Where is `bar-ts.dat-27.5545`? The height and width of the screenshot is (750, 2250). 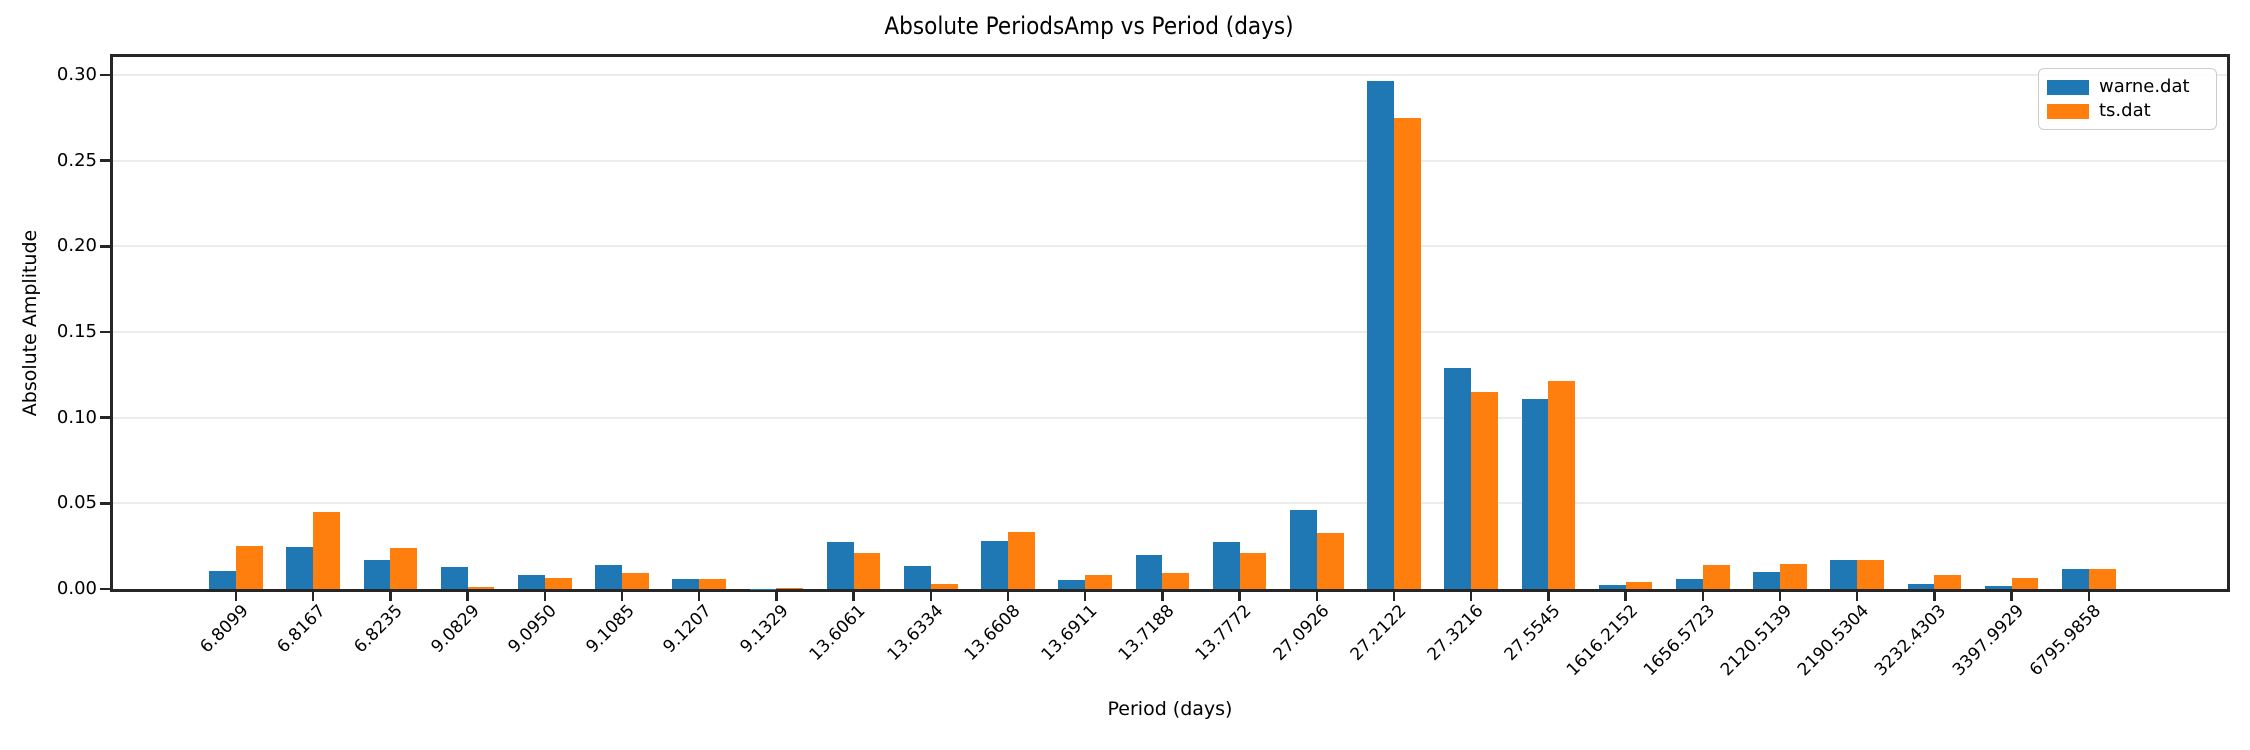 bar-ts.dat-27.5545 is located at coordinates (1562, 484).